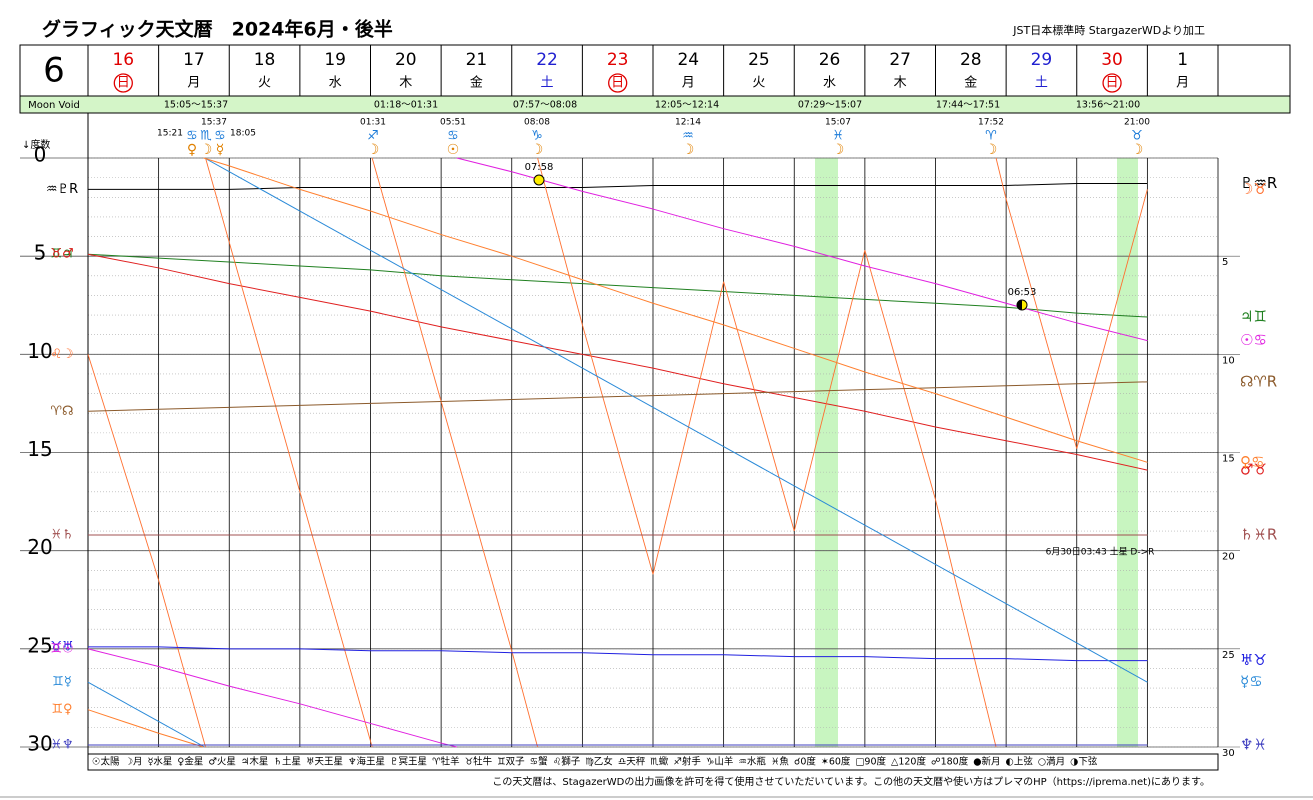  What do you see at coordinates (1253, 660) in the screenshot?
I see `right-label: ♅♉` at bounding box center [1253, 660].